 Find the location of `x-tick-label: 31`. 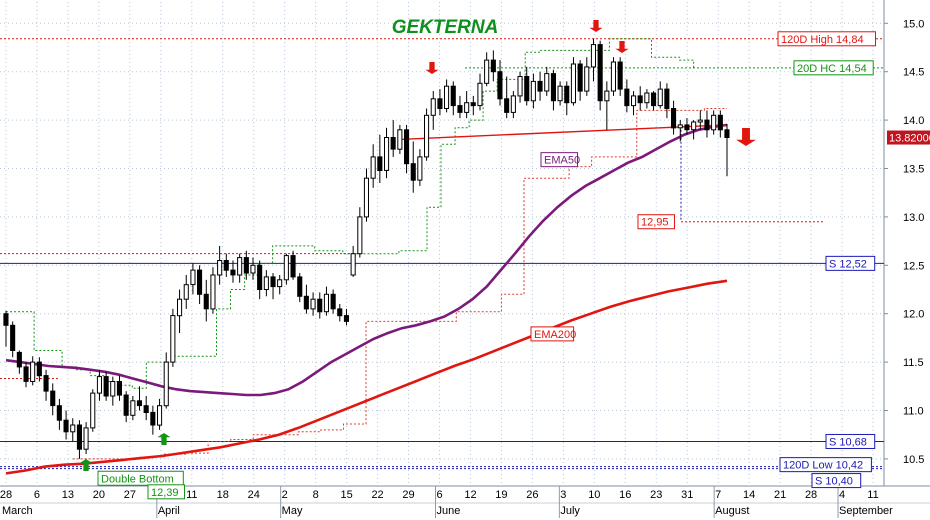

x-tick-label: 31 is located at coordinates (687, 495).